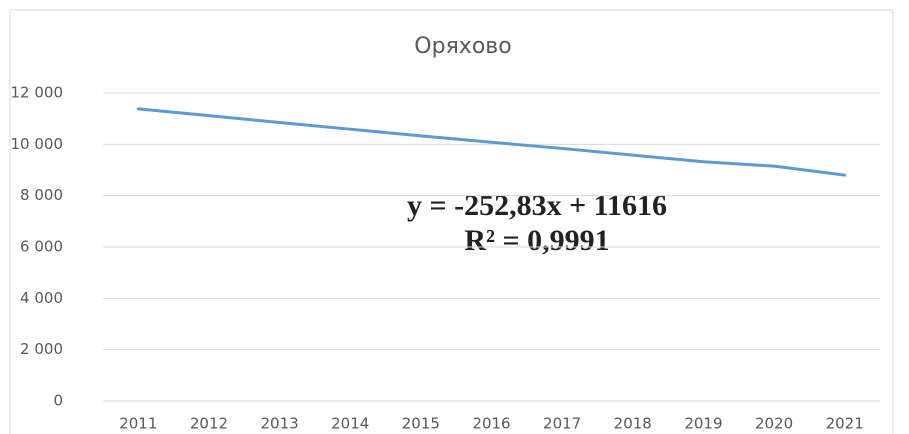 This screenshot has width=909, height=434. What do you see at coordinates (209, 424) in the screenshot?
I see `x-tick-label: 2012` at bounding box center [209, 424].